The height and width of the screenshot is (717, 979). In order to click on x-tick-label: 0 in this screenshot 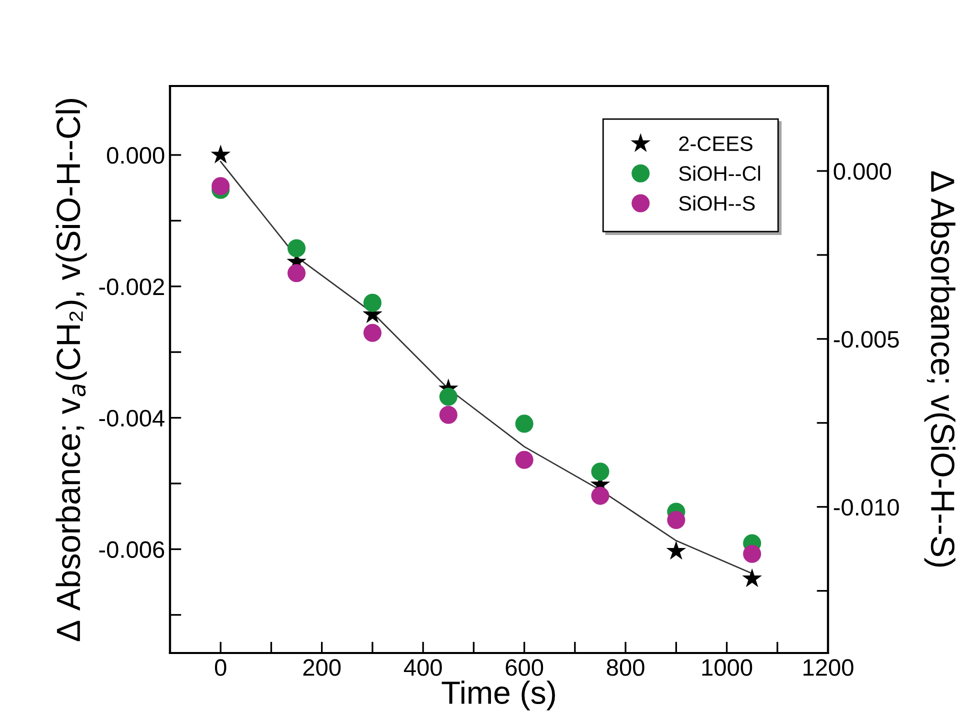, I will do `click(220, 667)`.